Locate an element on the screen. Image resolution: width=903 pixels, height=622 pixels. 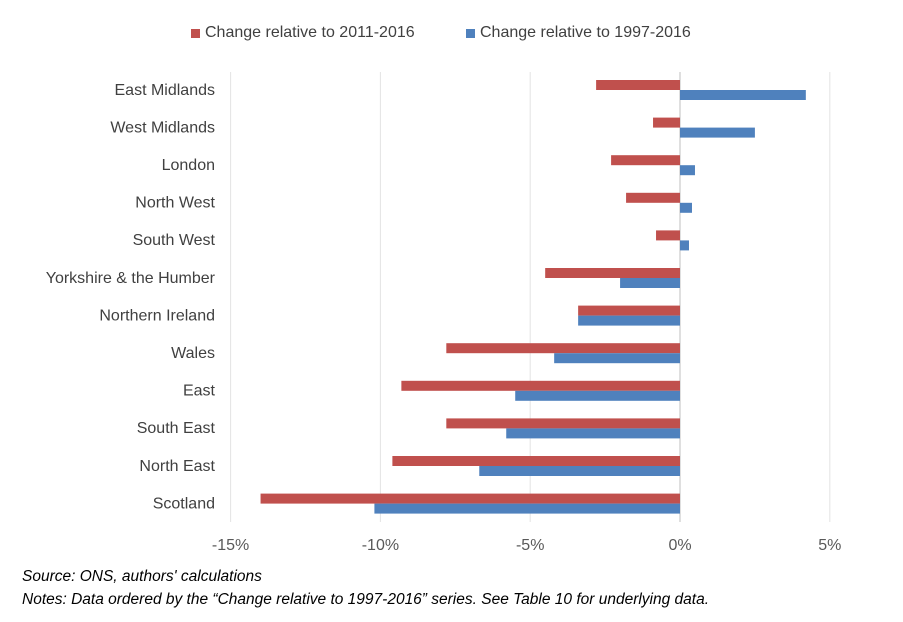
legend-item-1997-2016: Change relative to 1997-2016 is located at coordinates (578, 33).